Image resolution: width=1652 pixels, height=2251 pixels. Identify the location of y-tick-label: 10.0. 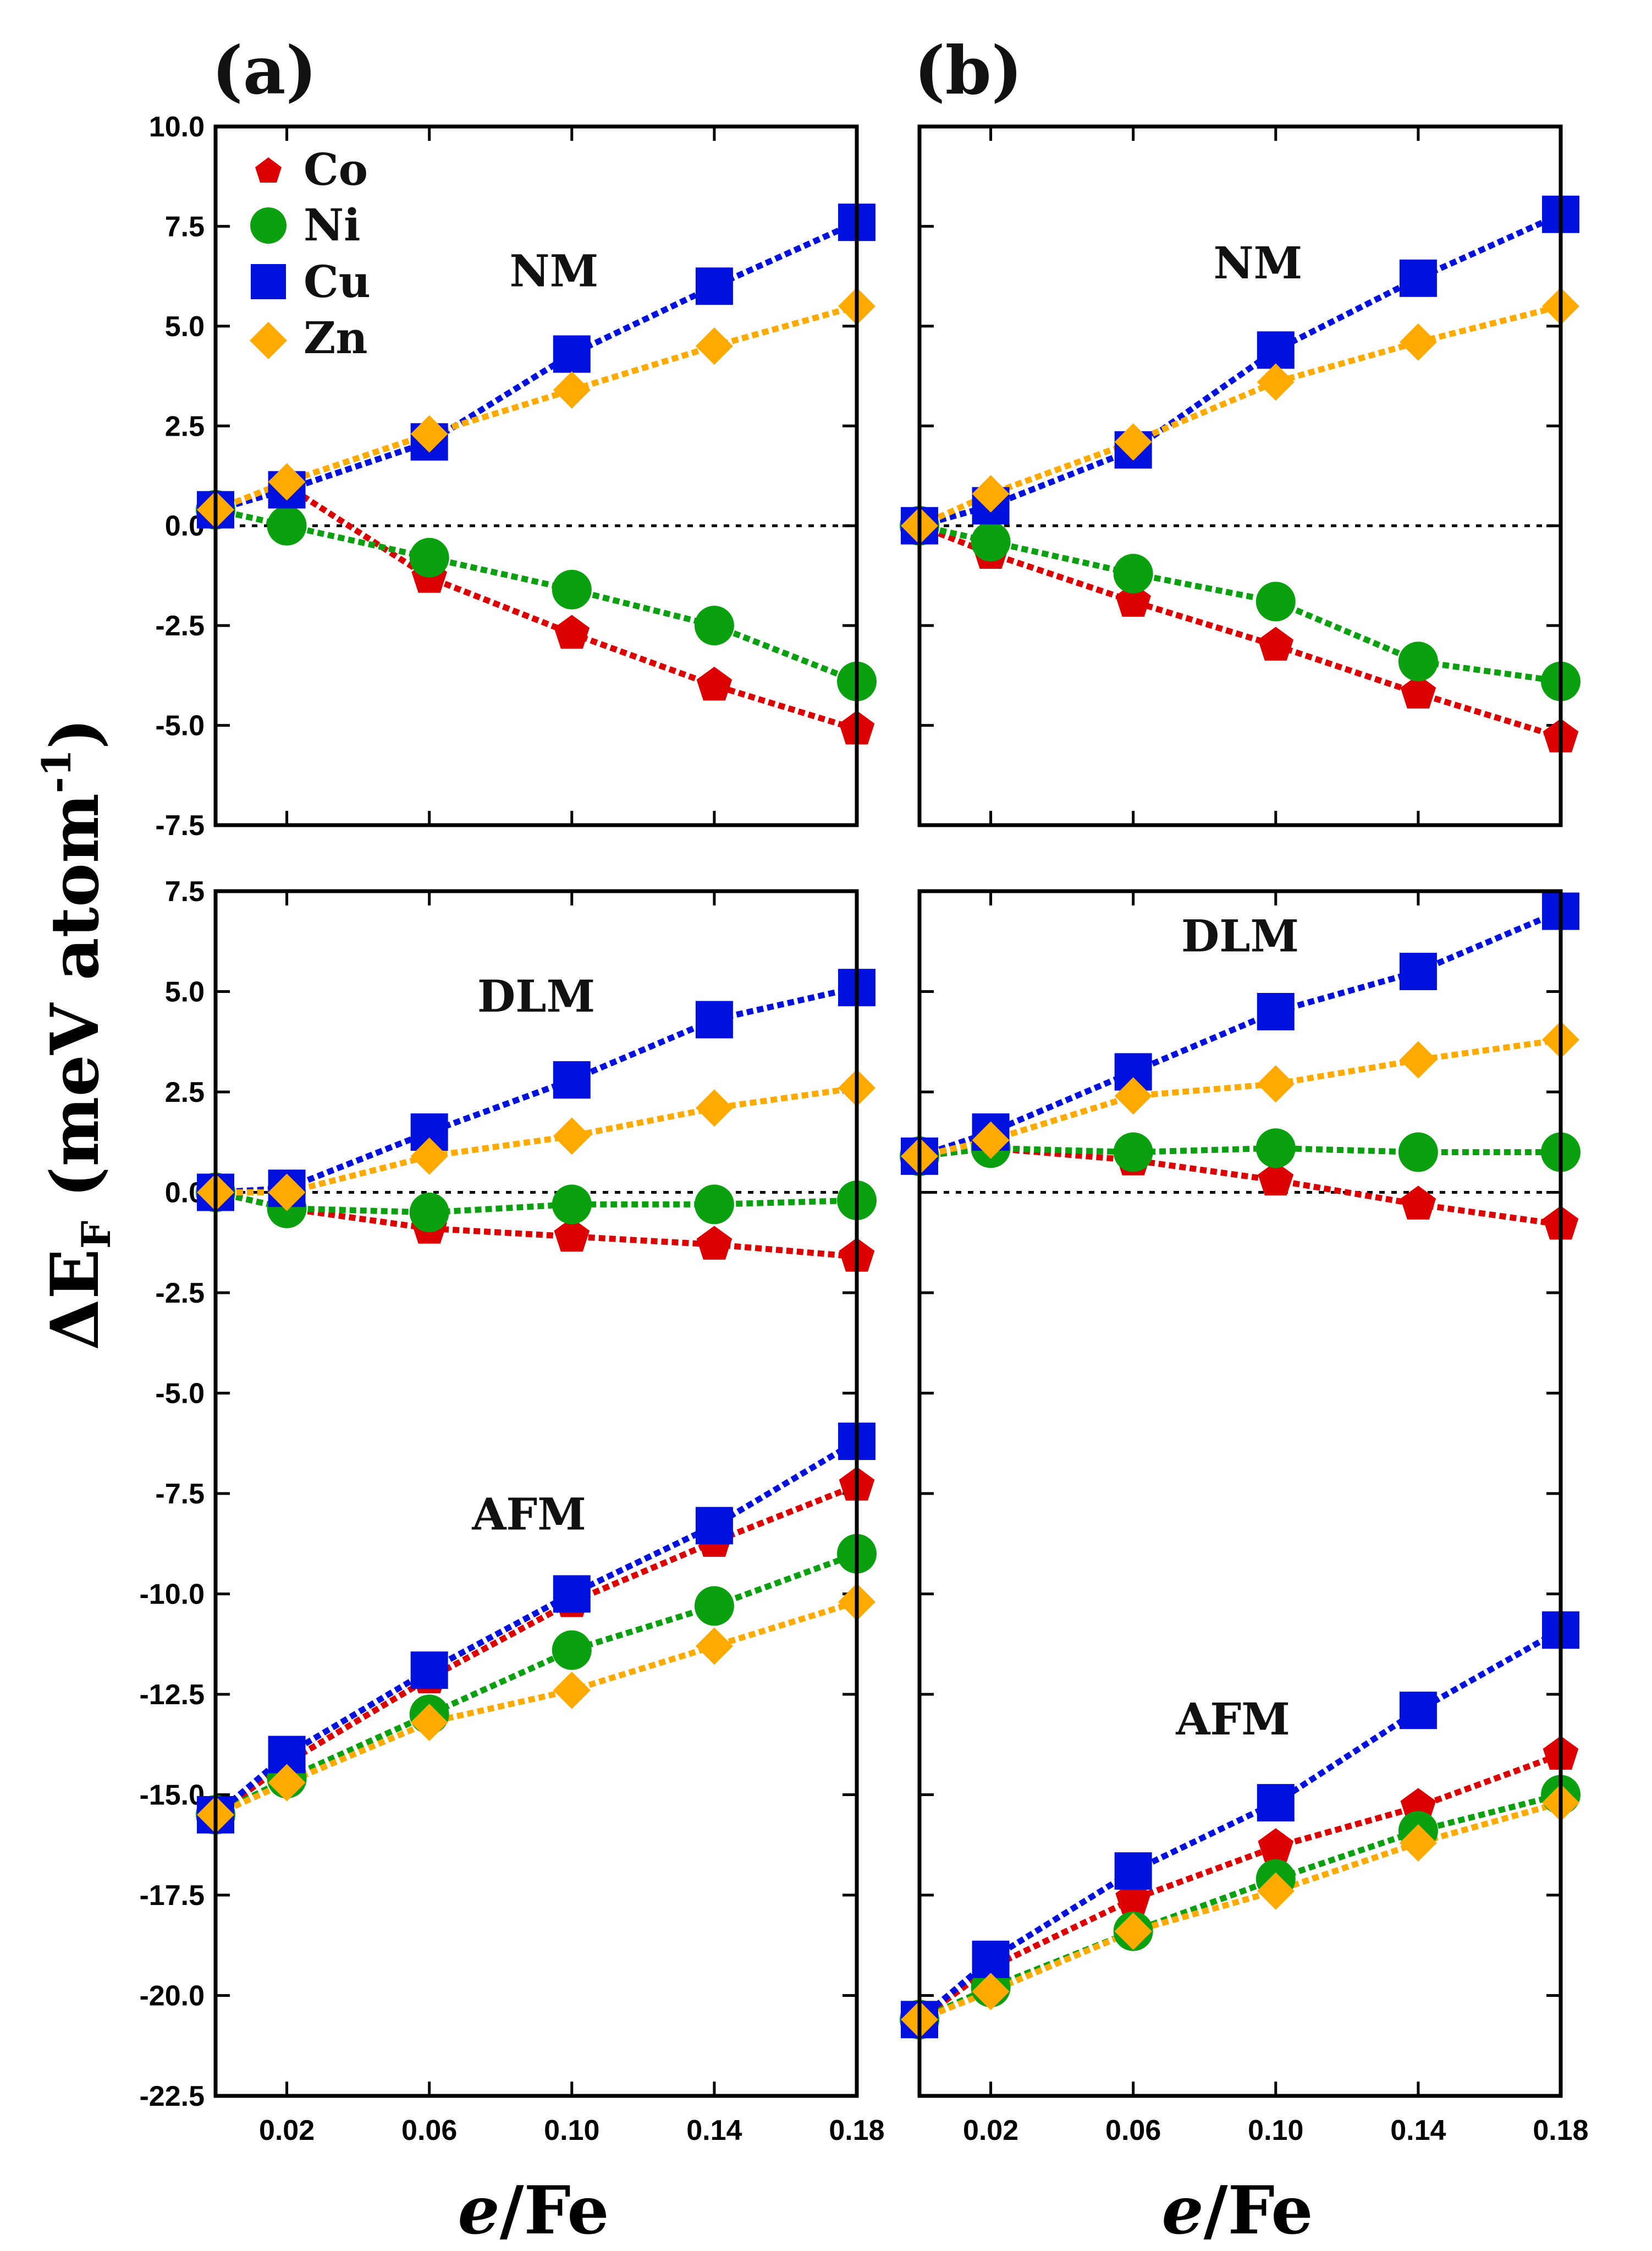
(177, 127).